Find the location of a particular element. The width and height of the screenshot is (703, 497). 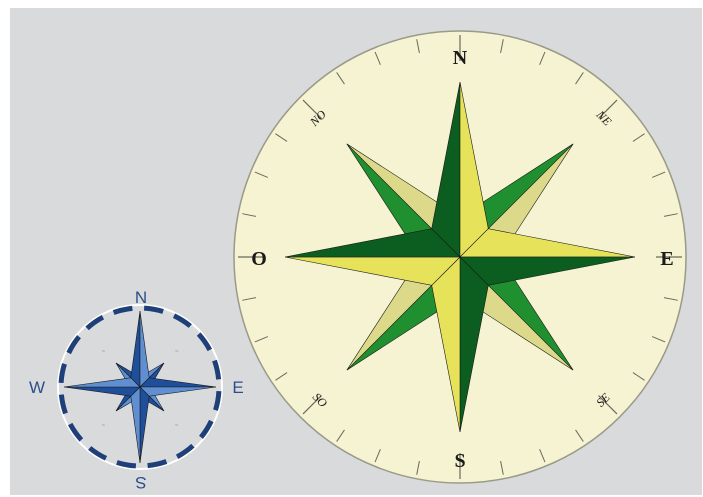

small-west-label: W is located at coordinates (37, 387).